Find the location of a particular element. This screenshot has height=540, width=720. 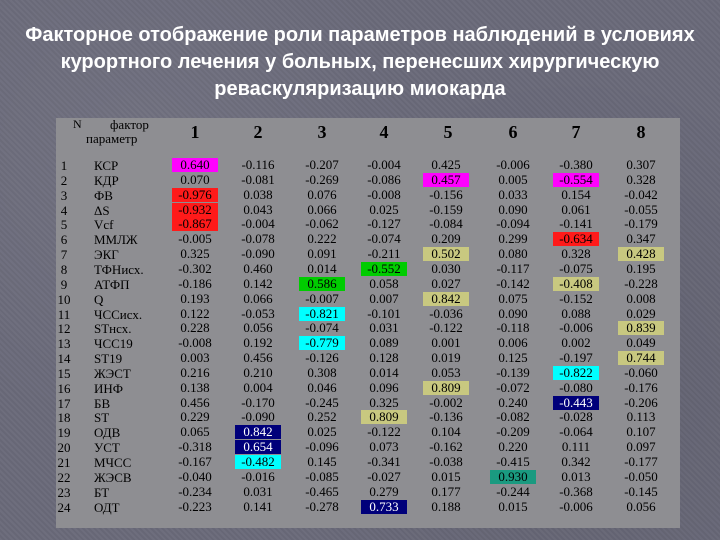

factor-loading-cell: -0.554 is located at coordinates (576, 179).